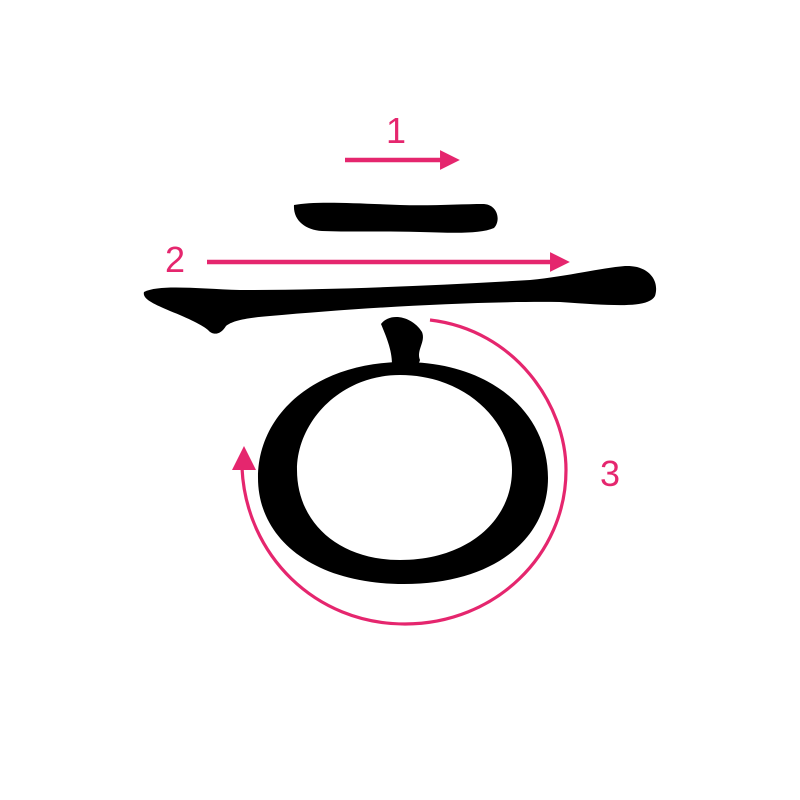 The height and width of the screenshot is (800, 800). I want to click on stroke-2-label: 2, so click(175, 259).